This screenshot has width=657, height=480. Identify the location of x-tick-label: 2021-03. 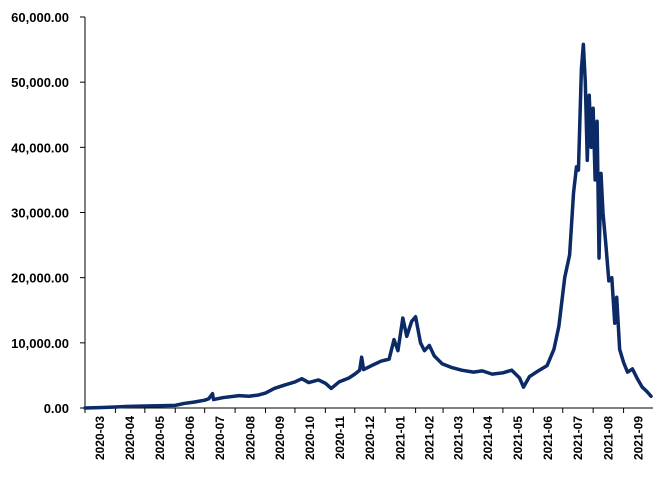
(458, 438).